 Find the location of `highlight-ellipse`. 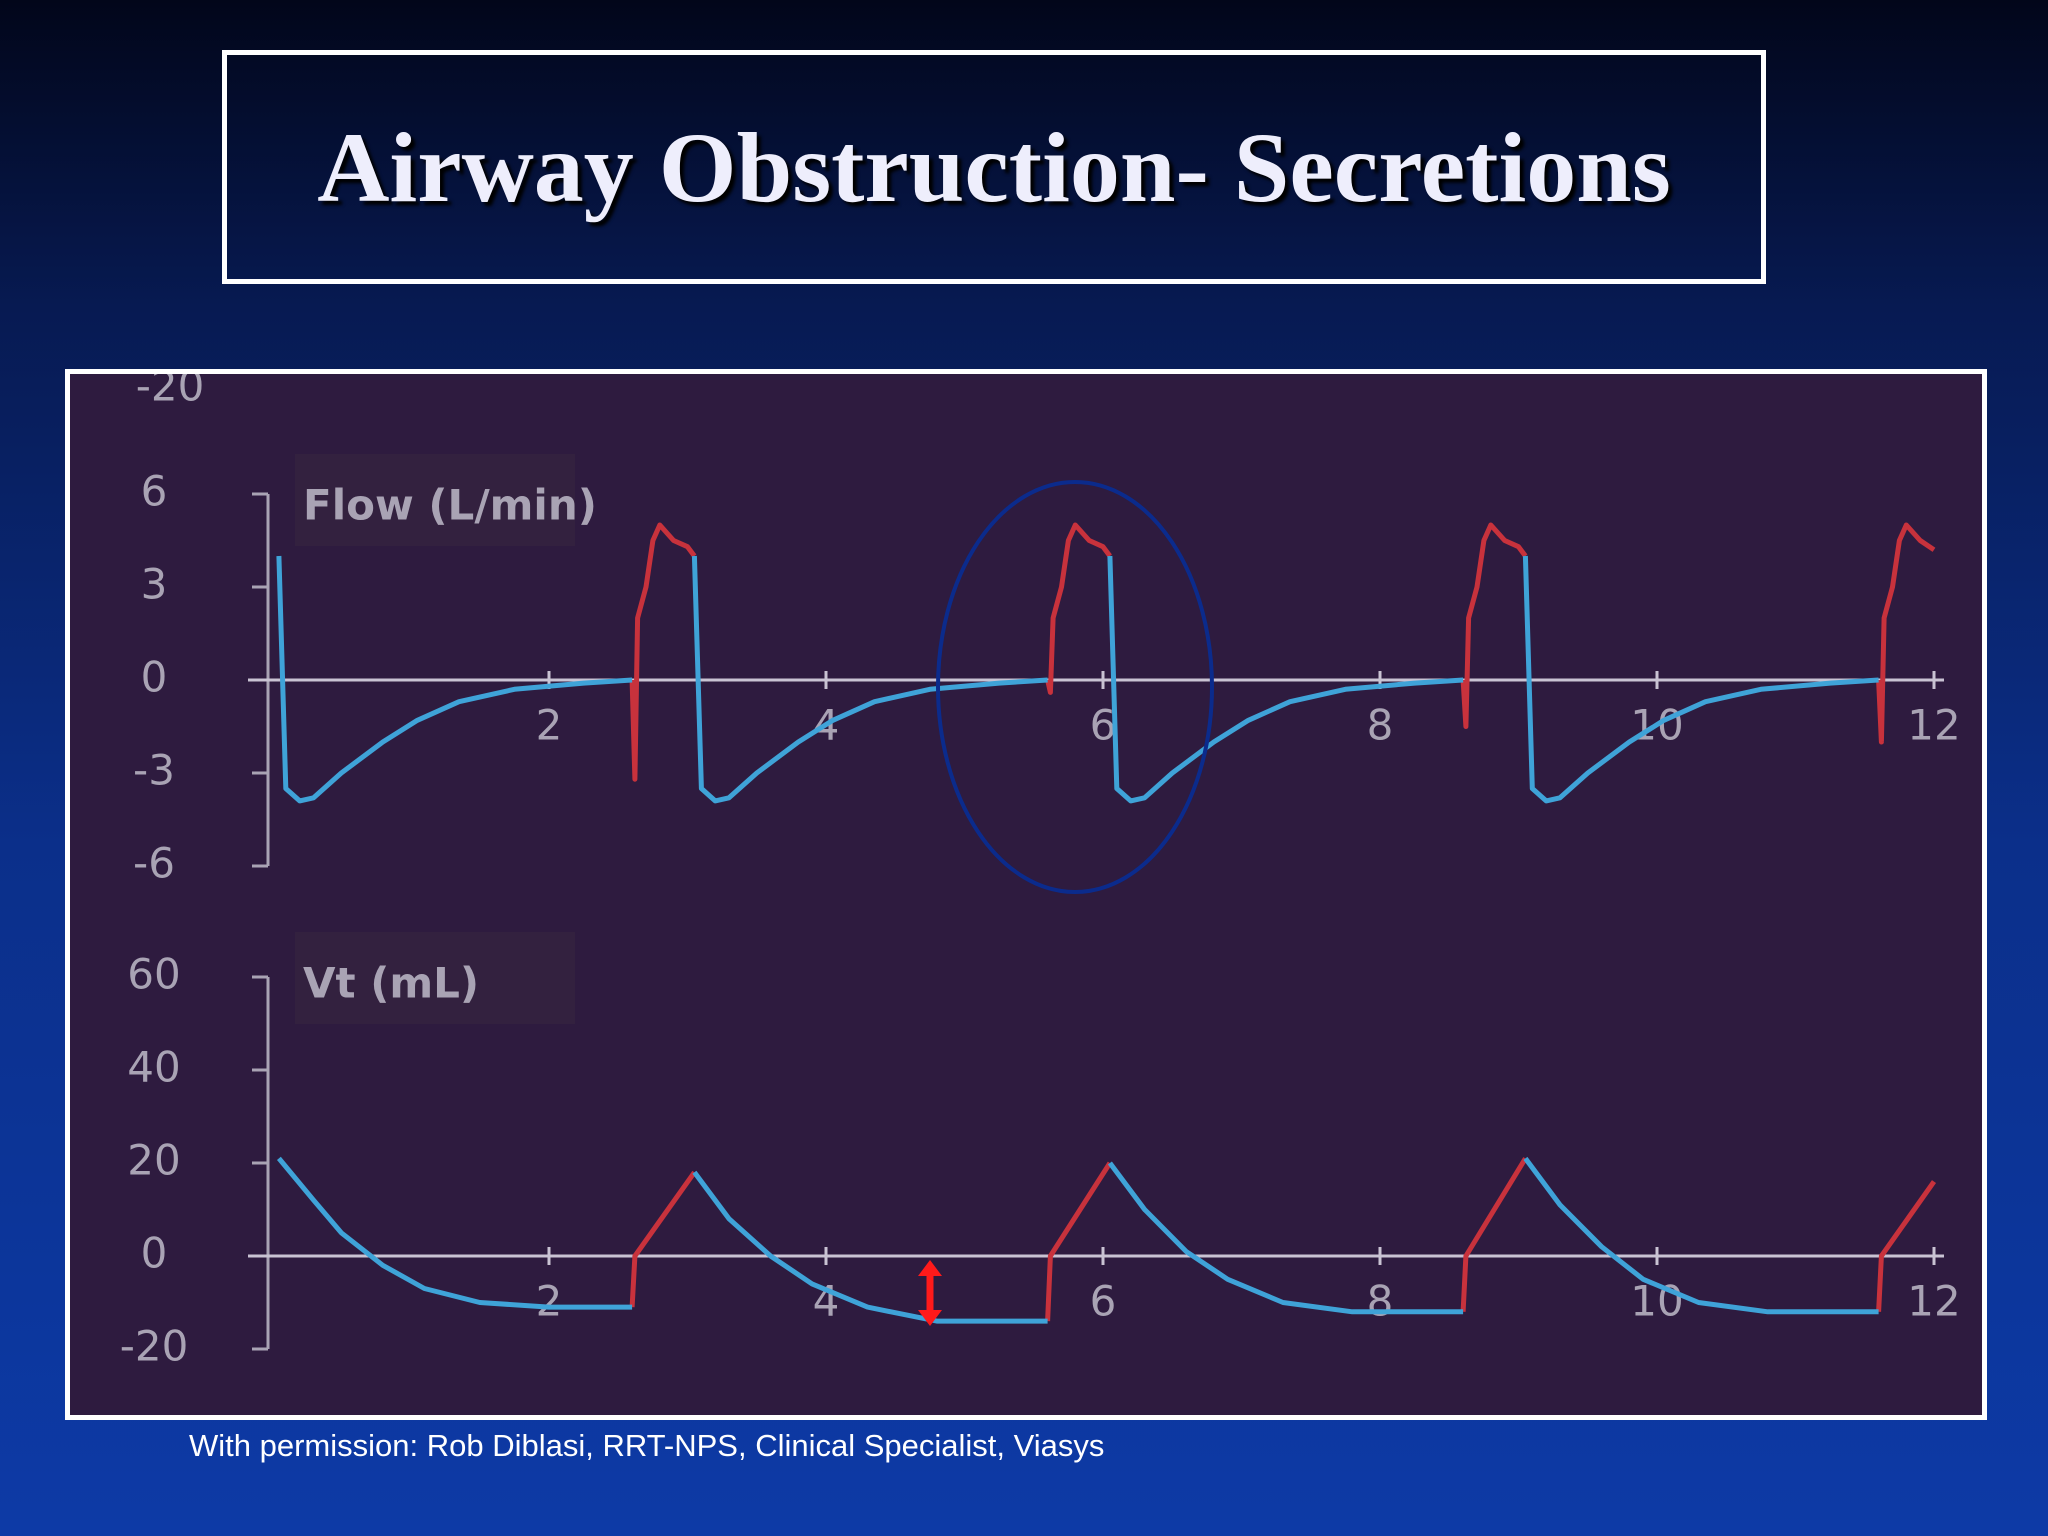

highlight-ellipse is located at coordinates (1075, 687).